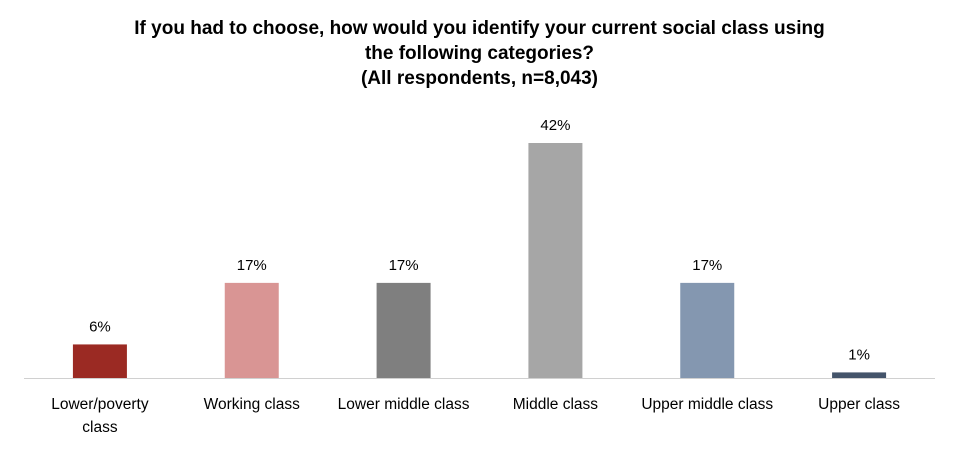 Image resolution: width=959 pixels, height=451 pixels. What do you see at coordinates (479, 78) in the screenshot?
I see `chart-subtitle: (All respondents, n=8,043)` at bounding box center [479, 78].